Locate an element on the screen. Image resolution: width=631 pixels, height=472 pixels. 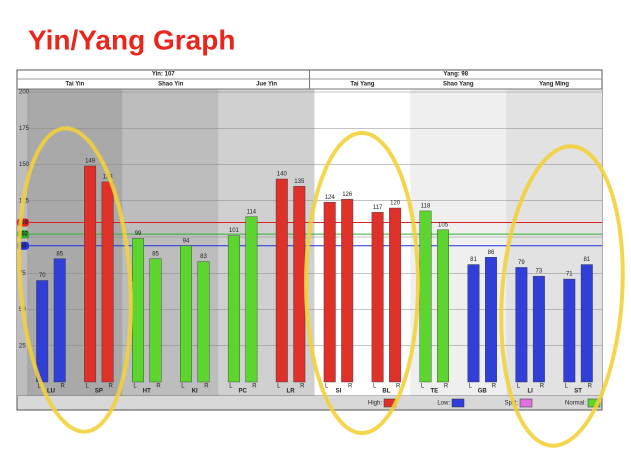
x-tick-label: KI is located at coordinates (195, 392).